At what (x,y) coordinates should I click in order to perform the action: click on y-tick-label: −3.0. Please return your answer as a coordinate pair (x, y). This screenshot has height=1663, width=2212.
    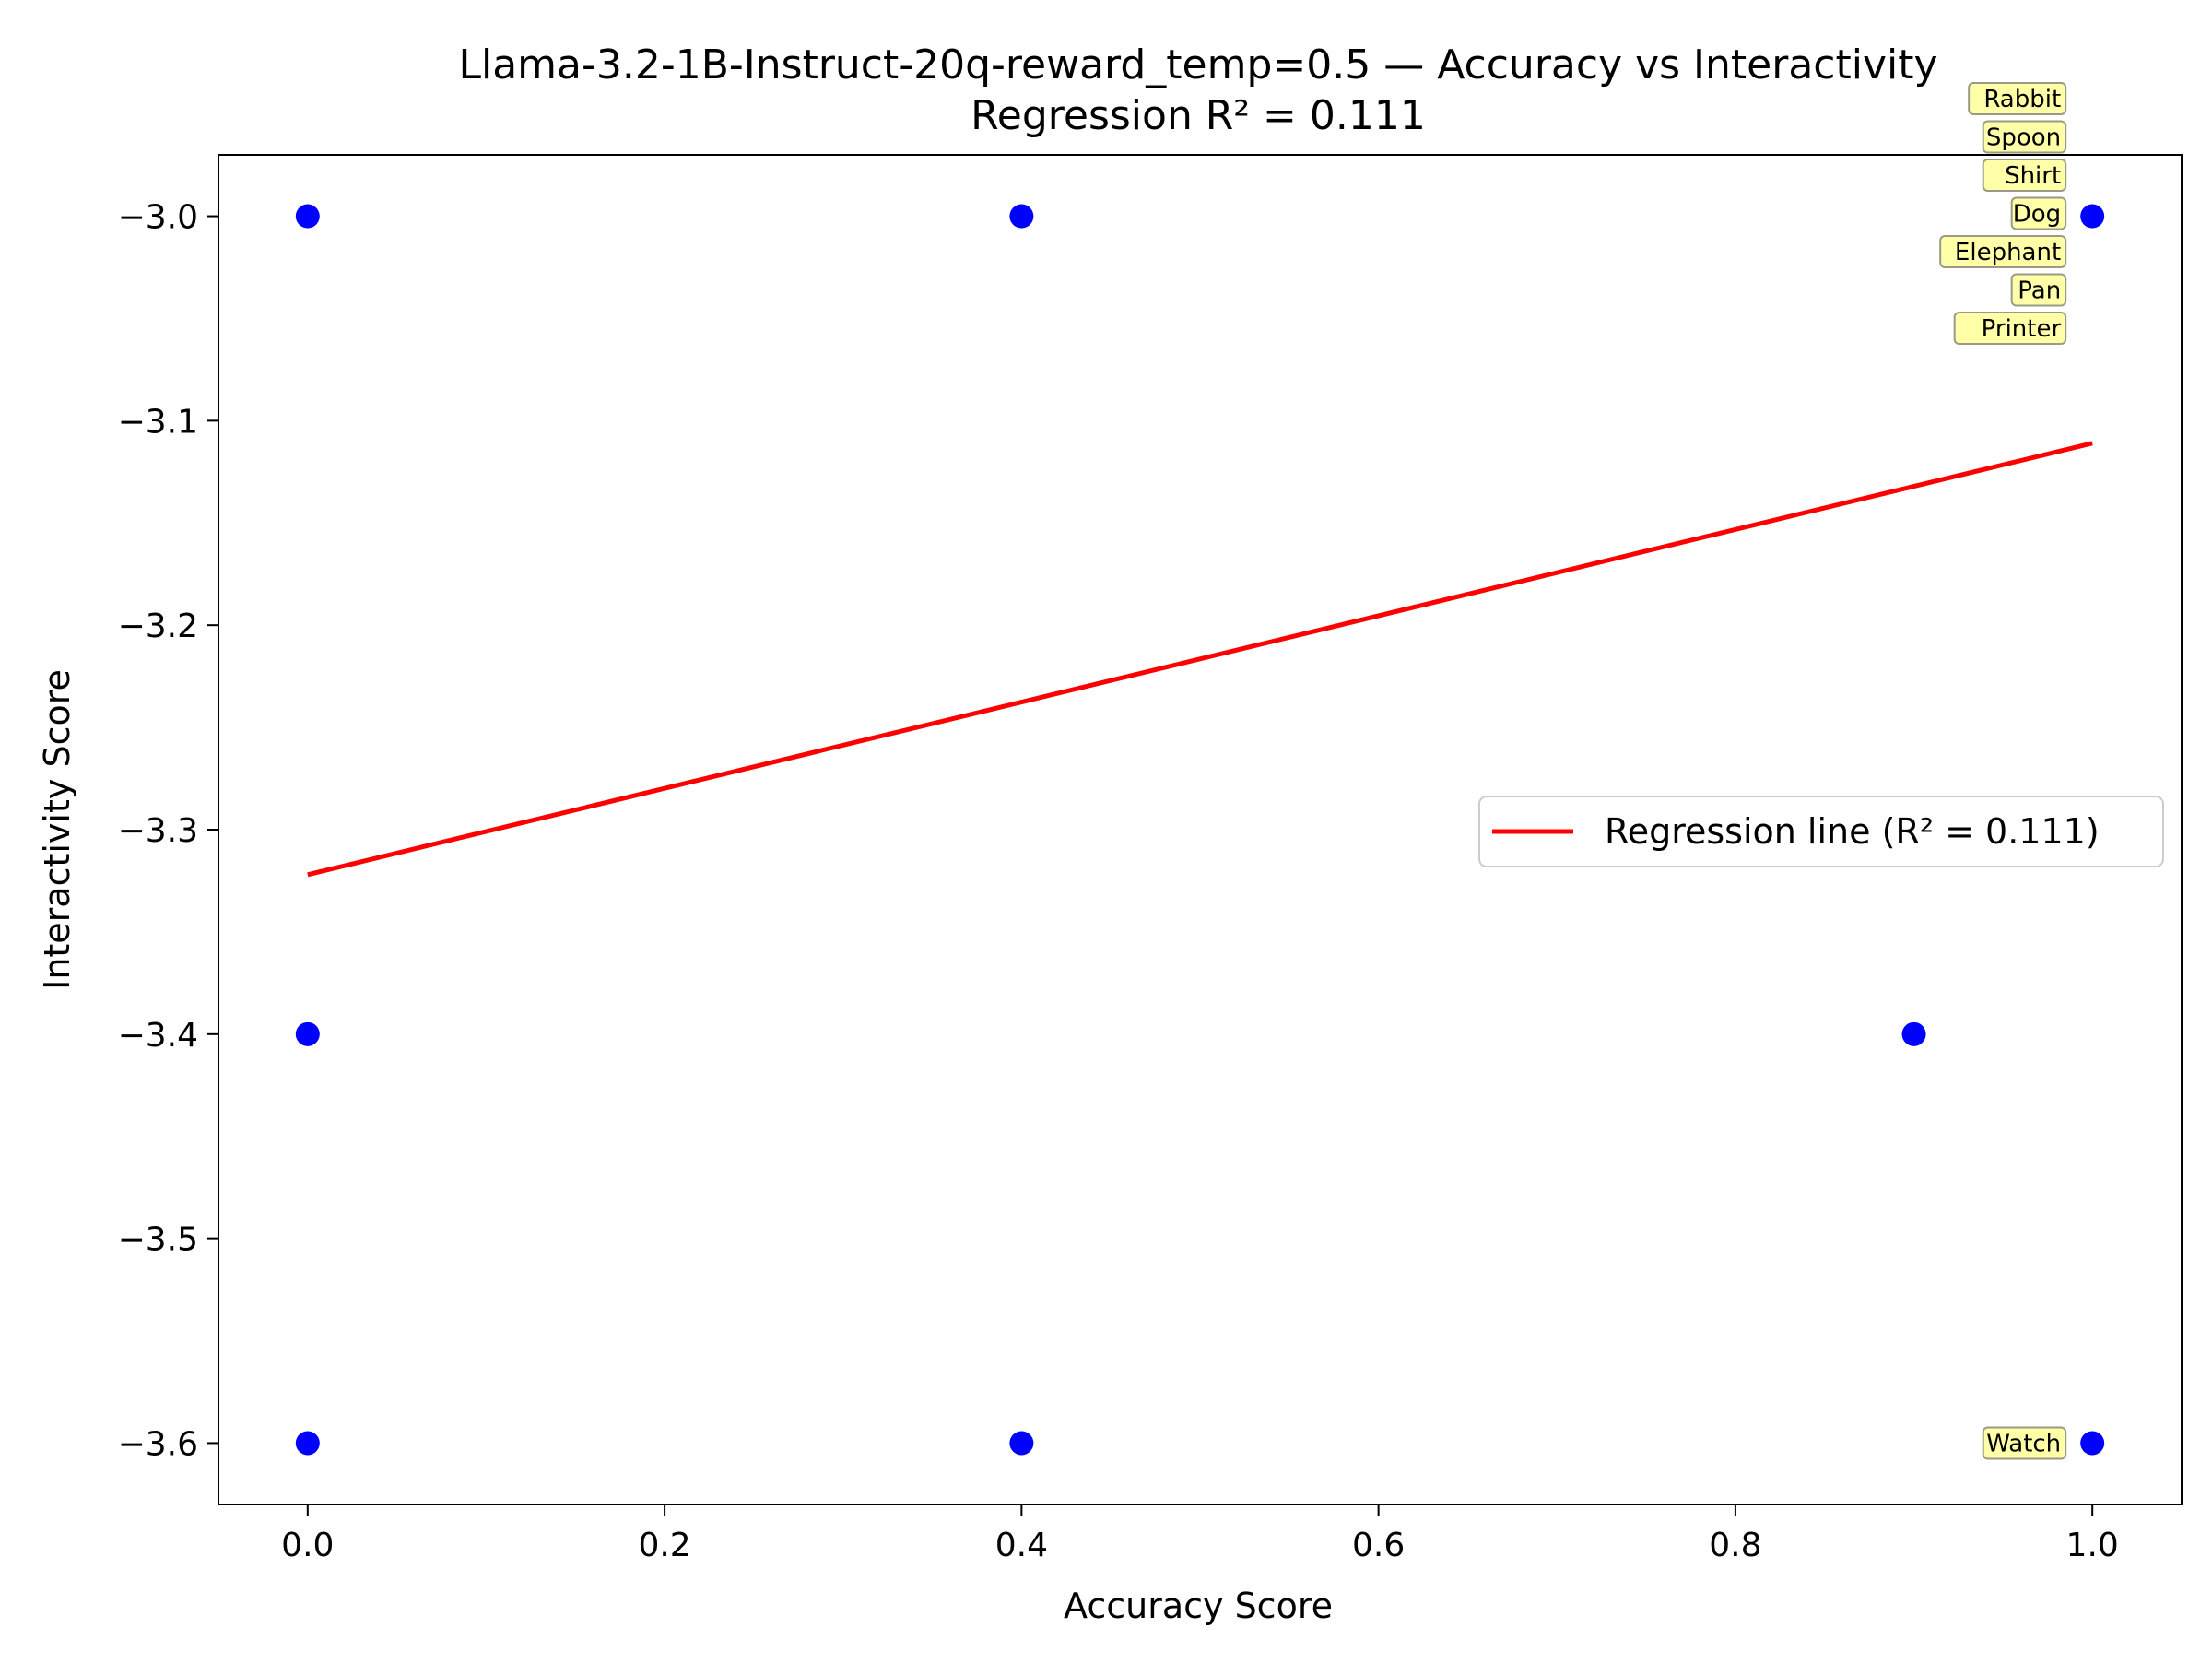
    Looking at the image, I should click on (158, 218).